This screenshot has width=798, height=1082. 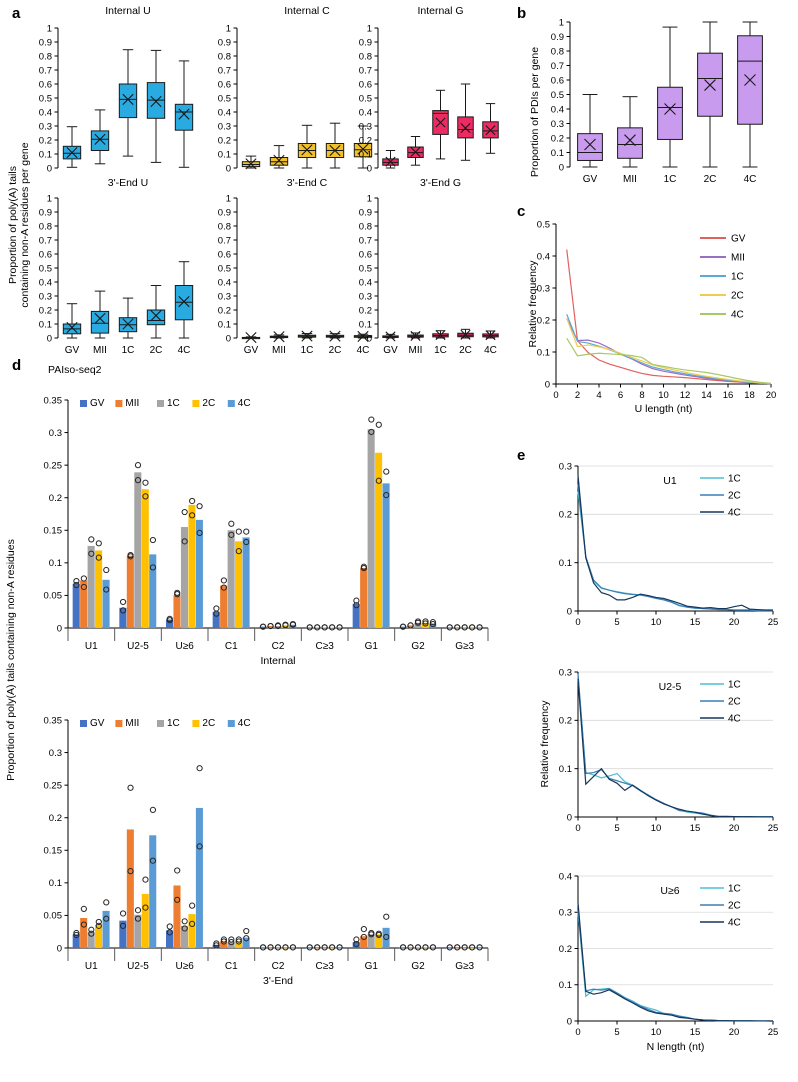 What do you see at coordinates (433, 947) in the screenshot?
I see `replicate-point-4C-G2` at bounding box center [433, 947].